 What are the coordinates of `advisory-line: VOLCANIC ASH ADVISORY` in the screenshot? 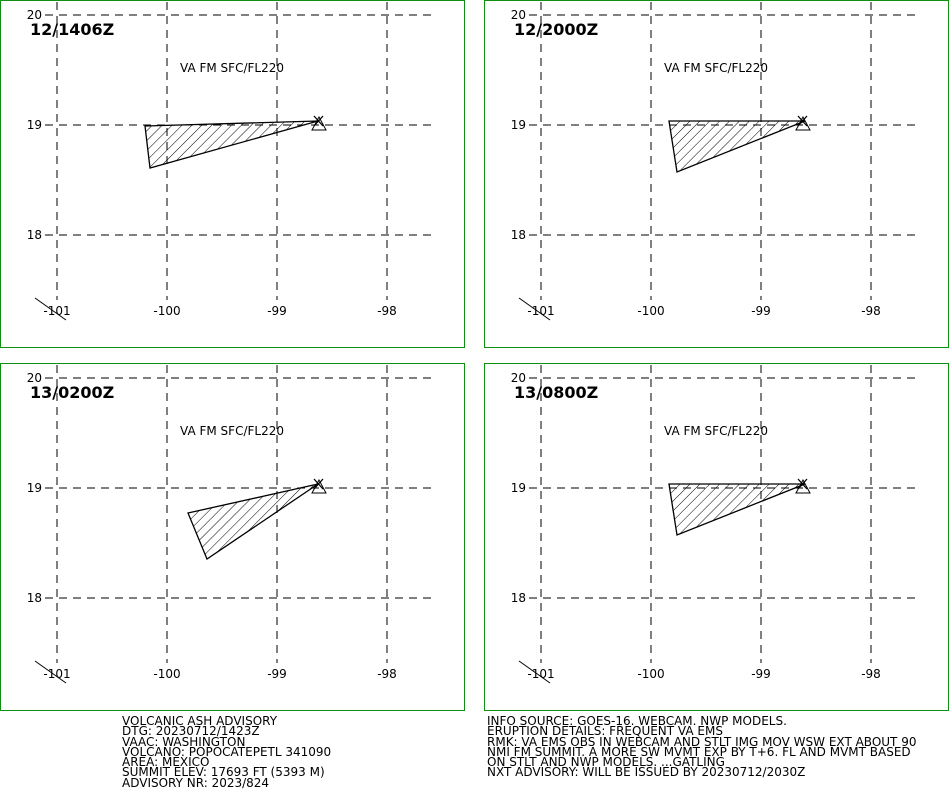 It's located at (200, 721).